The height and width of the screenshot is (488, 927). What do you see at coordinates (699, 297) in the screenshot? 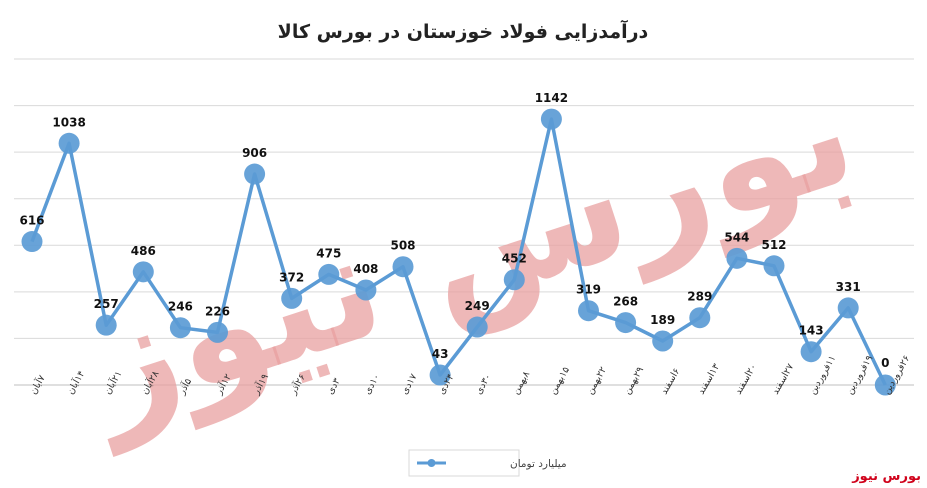
I see `data-label: 289` at bounding box center [699, 297].